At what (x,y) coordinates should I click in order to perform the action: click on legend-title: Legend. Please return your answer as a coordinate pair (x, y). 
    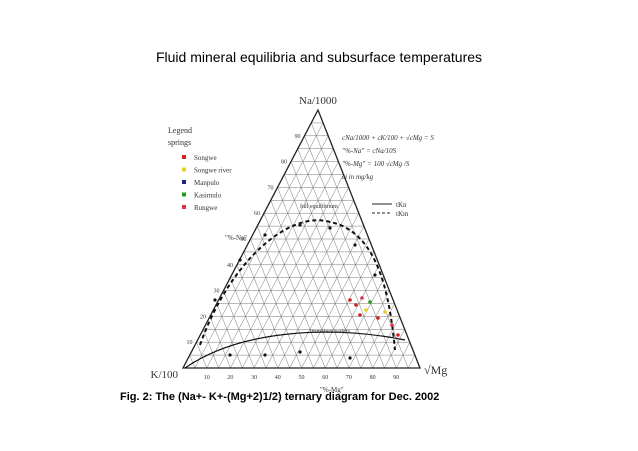
    Looking at the image, I should click on (180, 130).